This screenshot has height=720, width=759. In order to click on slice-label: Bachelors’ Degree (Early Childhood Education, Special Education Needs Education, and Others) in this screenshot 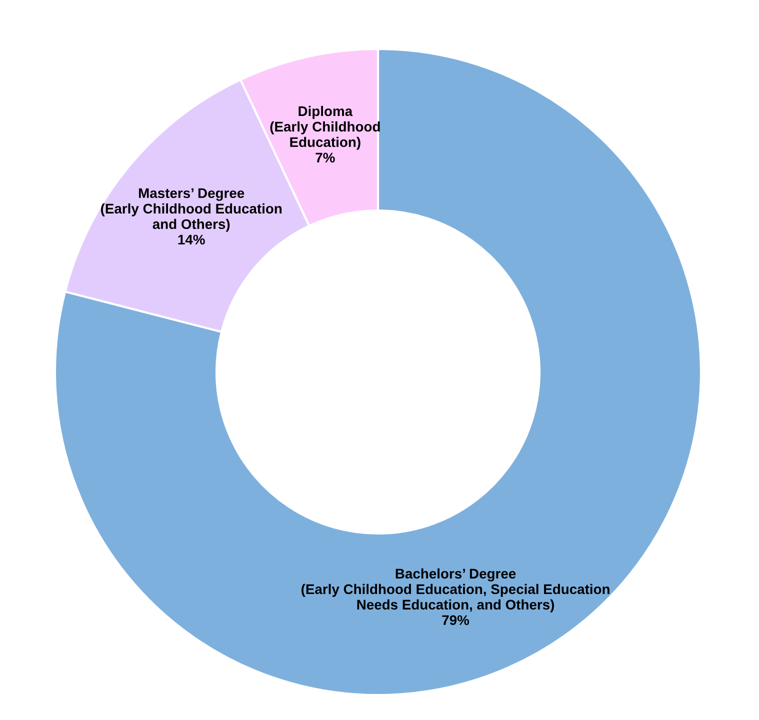, I will do `click(456, 590)`.